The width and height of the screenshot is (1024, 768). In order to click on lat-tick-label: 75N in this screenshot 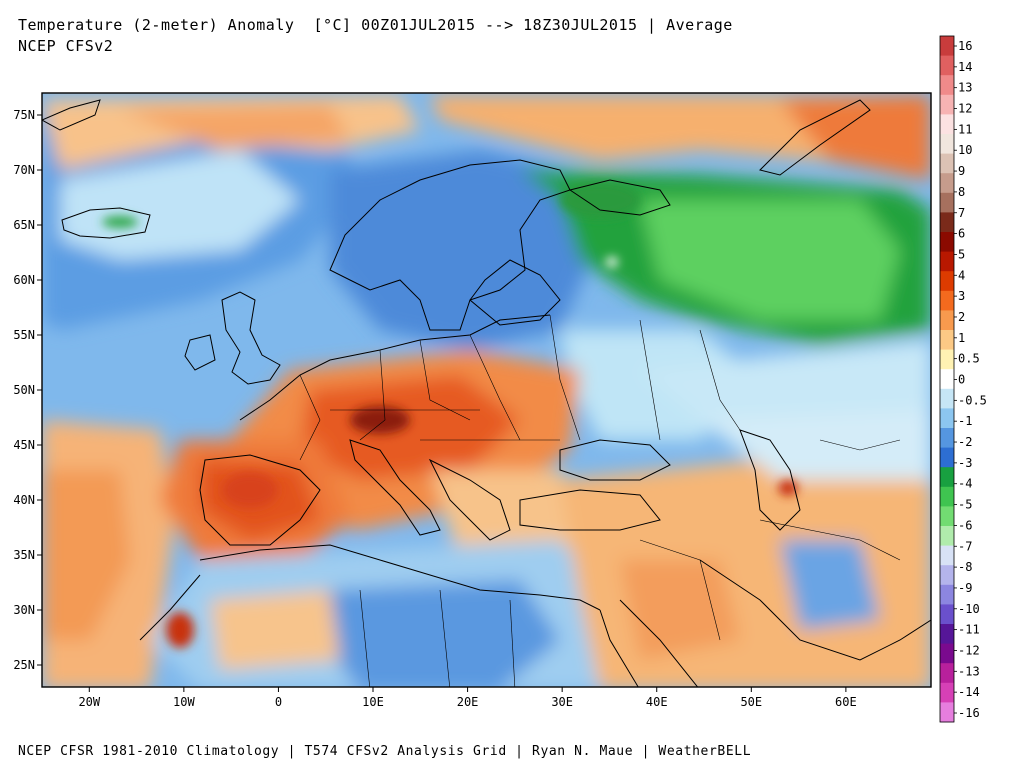, I will do `click(24, 115)`.